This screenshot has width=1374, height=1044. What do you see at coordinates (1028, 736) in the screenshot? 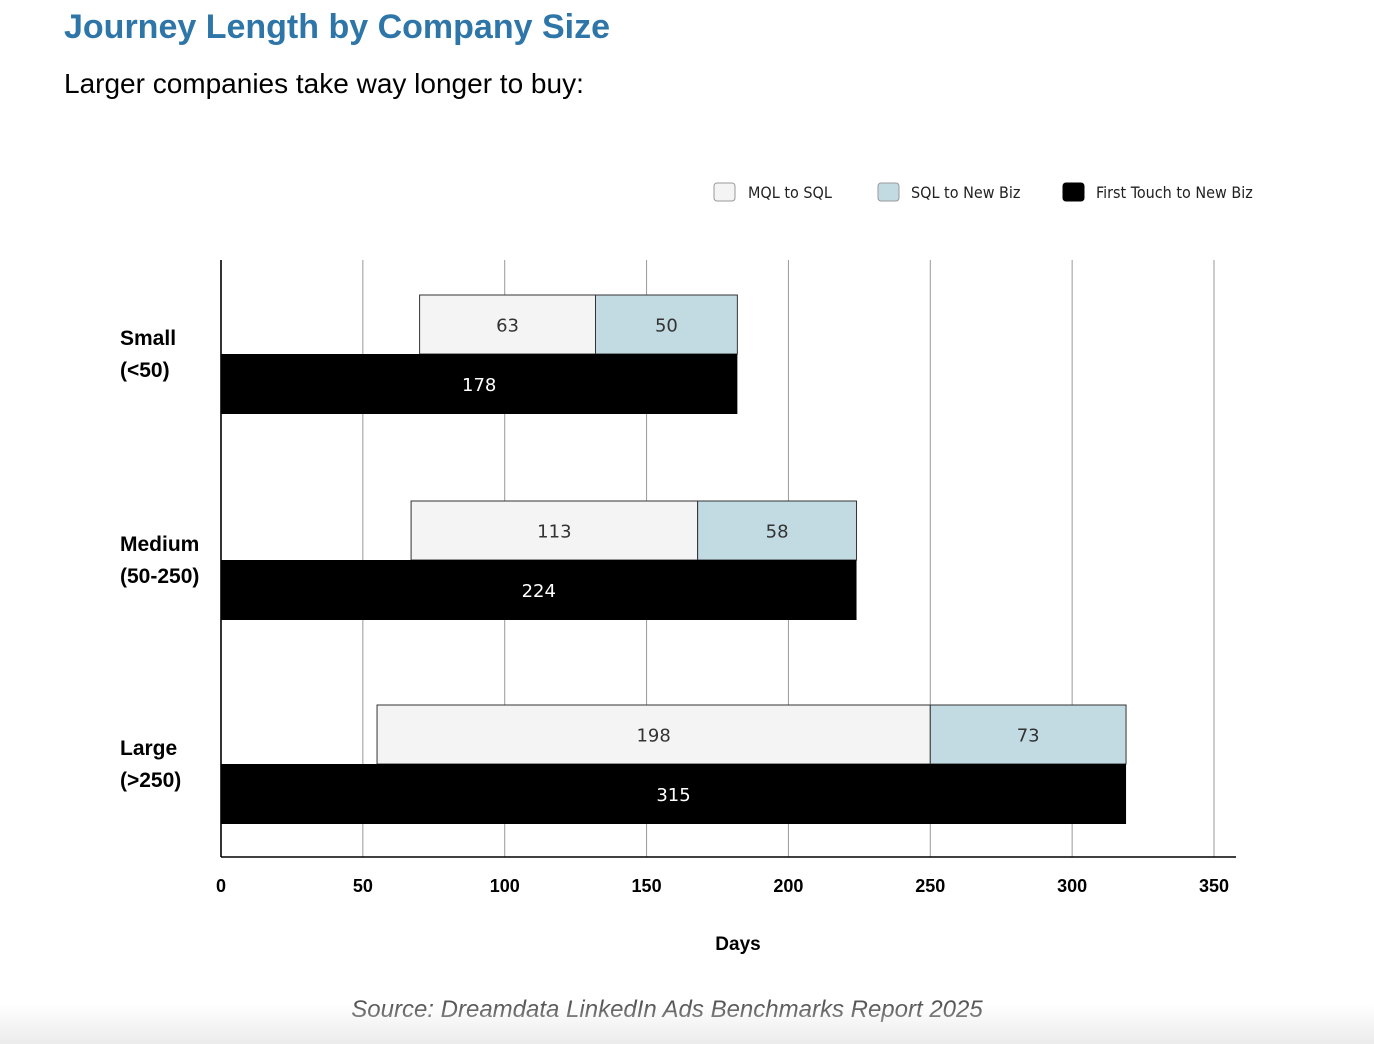
I see `bar-value-label: 73` at bounding box center [1028, 736].